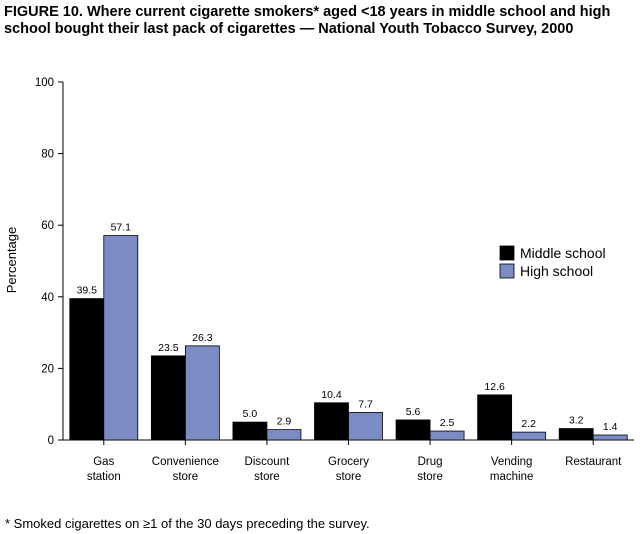  Describe the element at coordinates (121, 228) in the screenshot. I see `value-label: 57.1` at that location.